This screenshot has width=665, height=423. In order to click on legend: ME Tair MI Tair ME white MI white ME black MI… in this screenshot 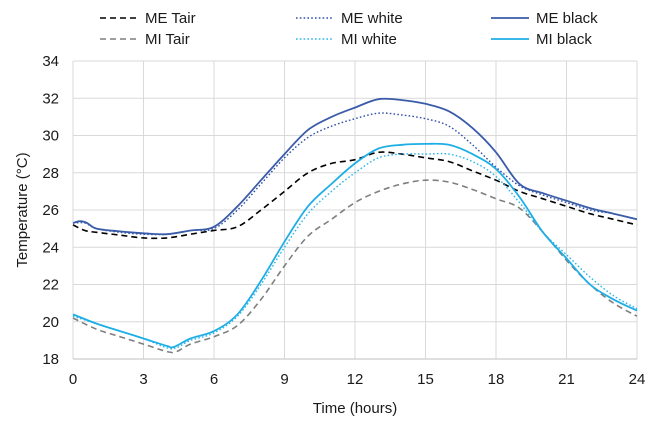, I will do `click(349, 29)`.